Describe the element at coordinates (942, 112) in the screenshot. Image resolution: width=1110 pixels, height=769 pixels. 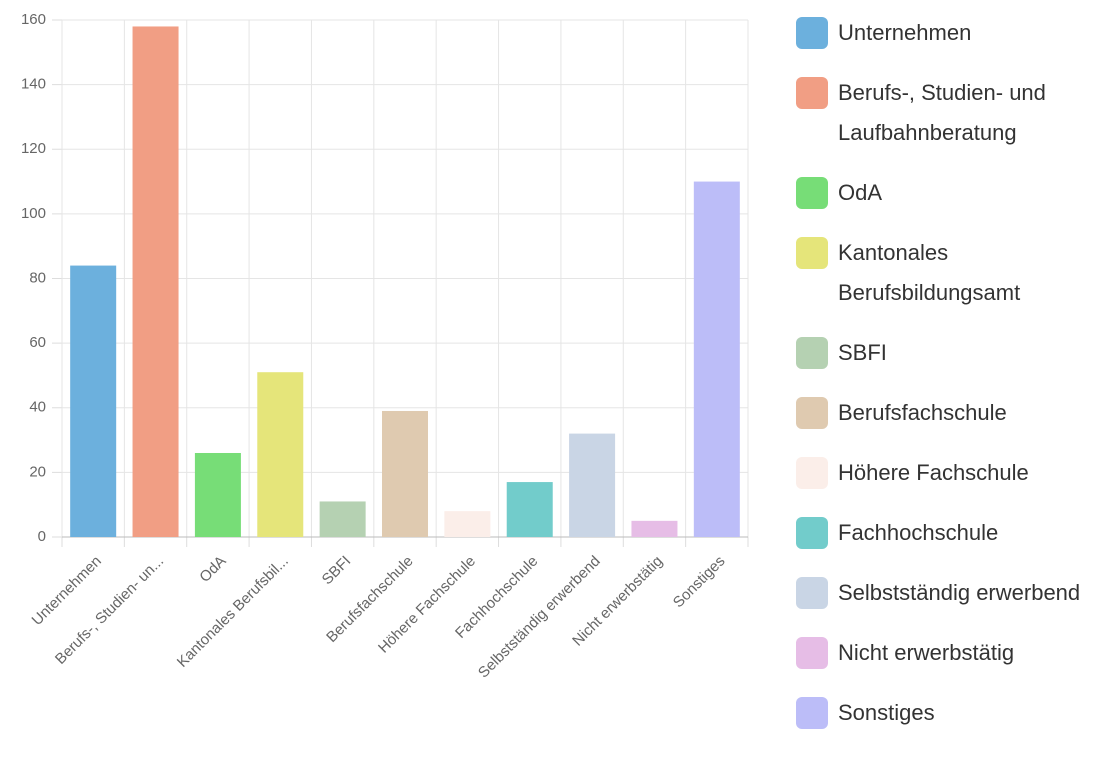
I see `legend-label: Berufs-, Studien- und Laufbahnberatung` at that location.